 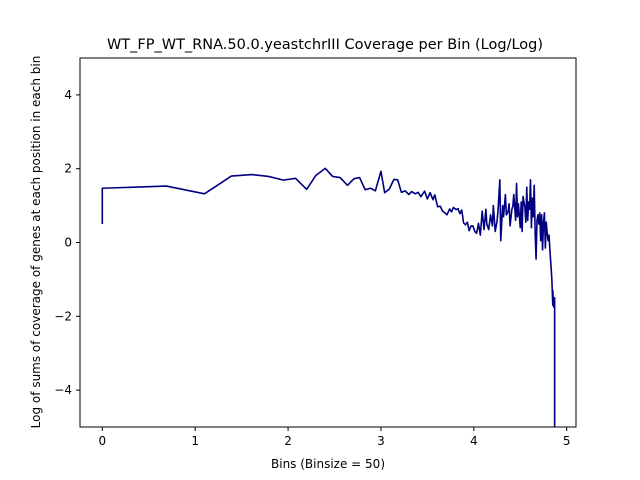 I want to click on x-tick-label: 1, so click(x=195, y=441).